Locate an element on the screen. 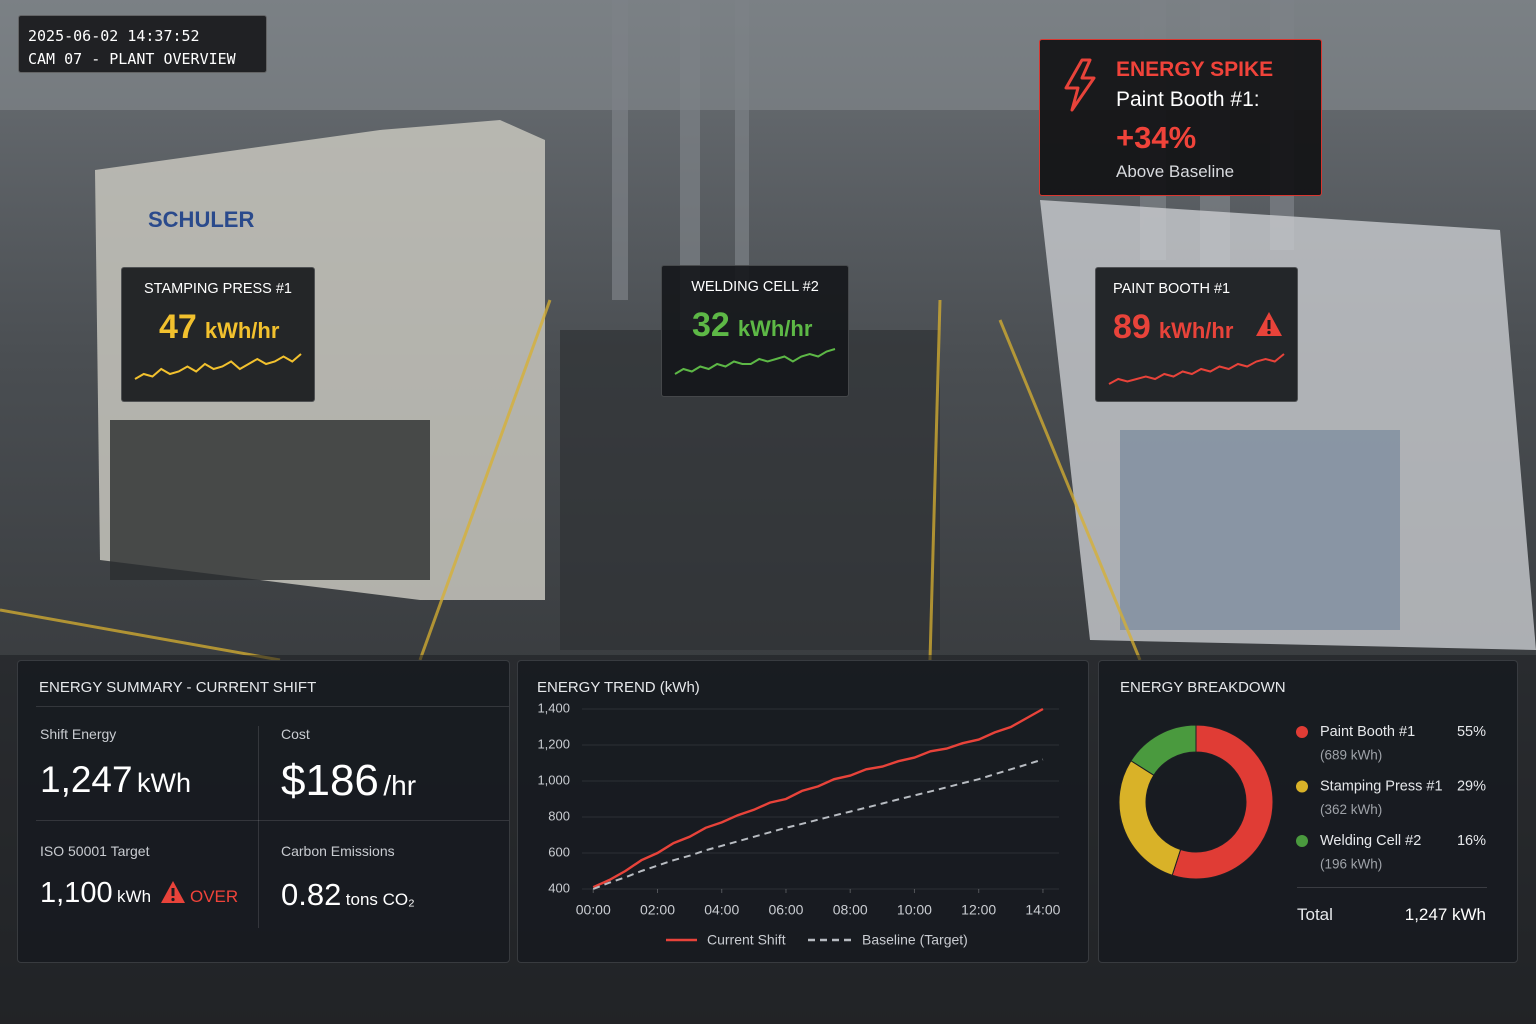 This screenshot has height=1024, width=1536. timestamp: 2025-06-02 14:37:52 is located at coordinates (114, 36).